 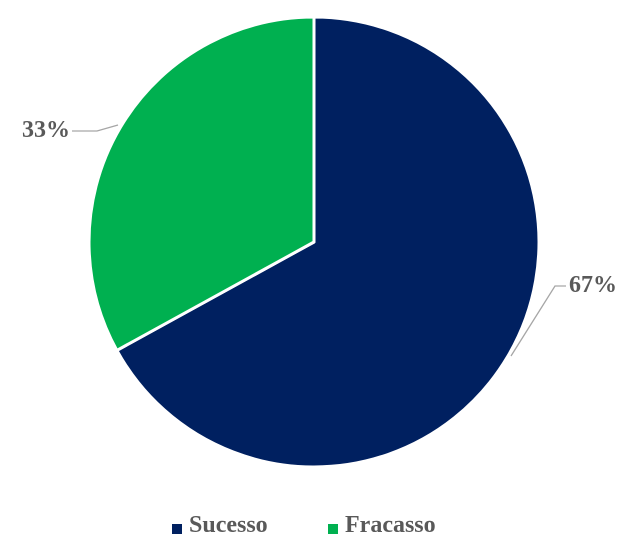 I want to click on leader-line-fracasso, so click(x=95, y=128).